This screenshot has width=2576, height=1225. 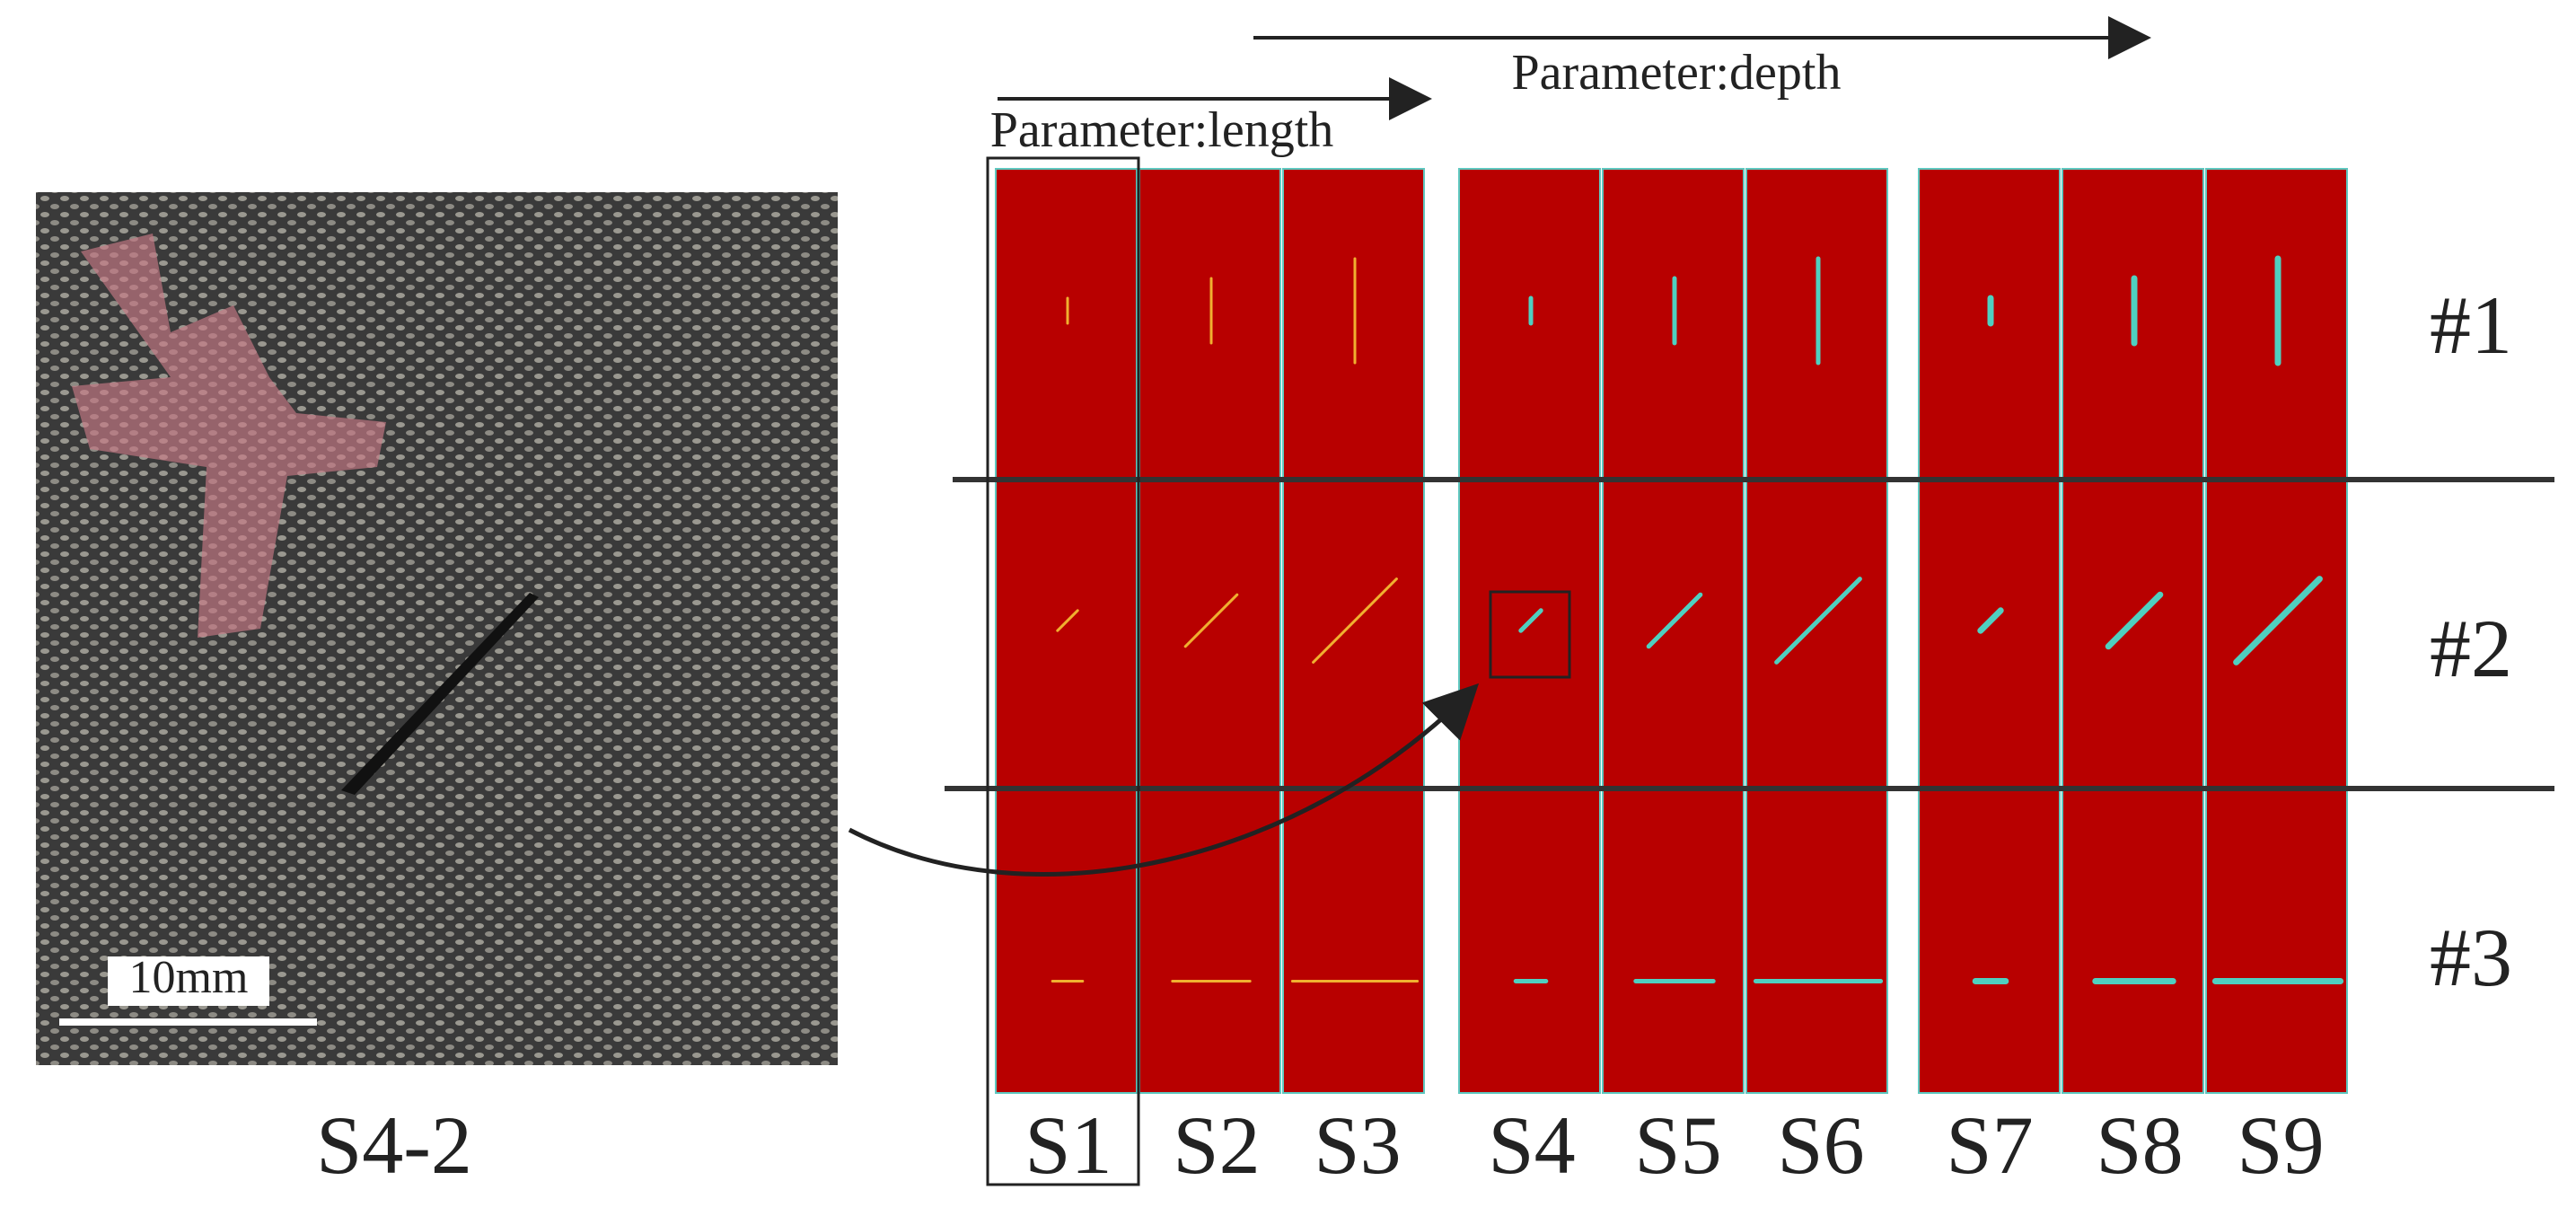 I want to click on sample-label: S9, so click(x=2280, y=1145).